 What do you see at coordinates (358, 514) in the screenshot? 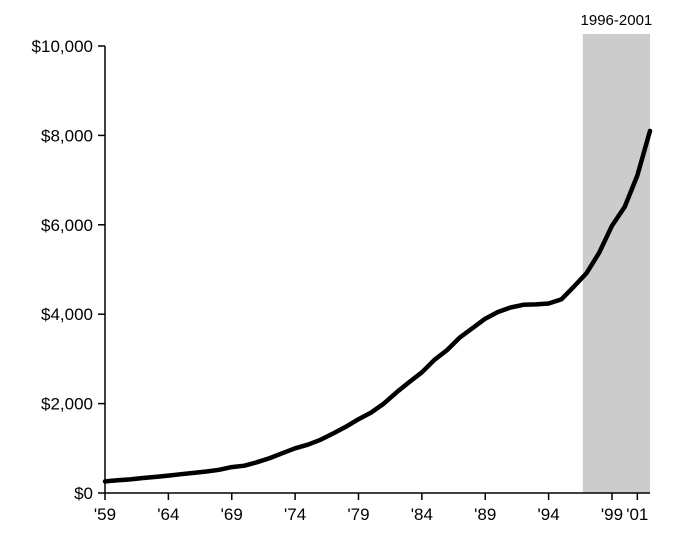
I see `x-tick-label: '79` at bounding box center [358, 514].